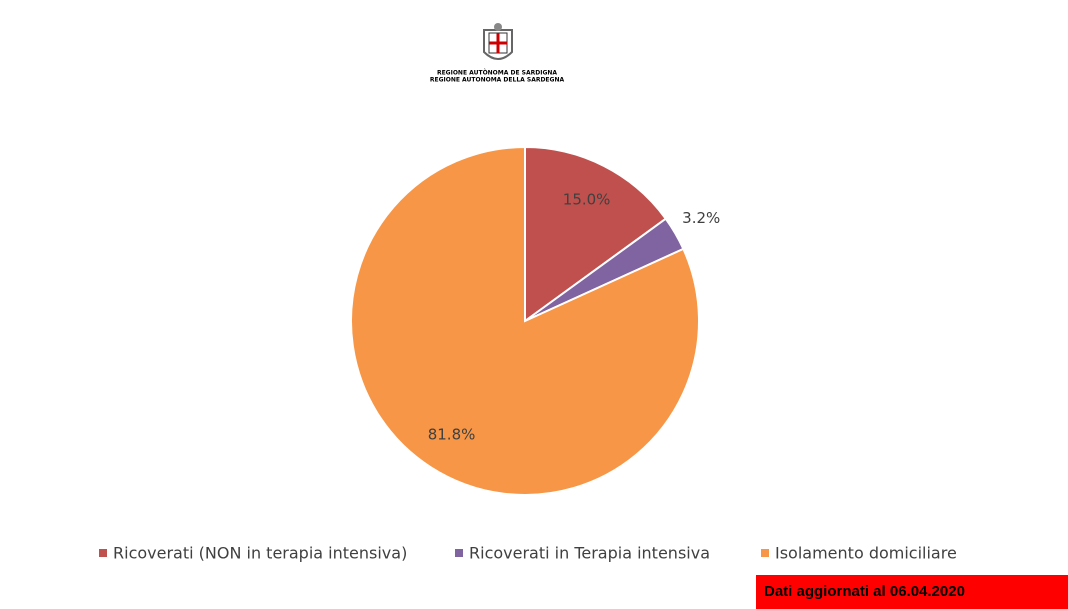 This screenshot has width=1068, height=609. What do you see at coordinates (866, 553) in the screenshot?
I see `legend-label: Isolamento domiciliare` at bounding box center [866, 553].